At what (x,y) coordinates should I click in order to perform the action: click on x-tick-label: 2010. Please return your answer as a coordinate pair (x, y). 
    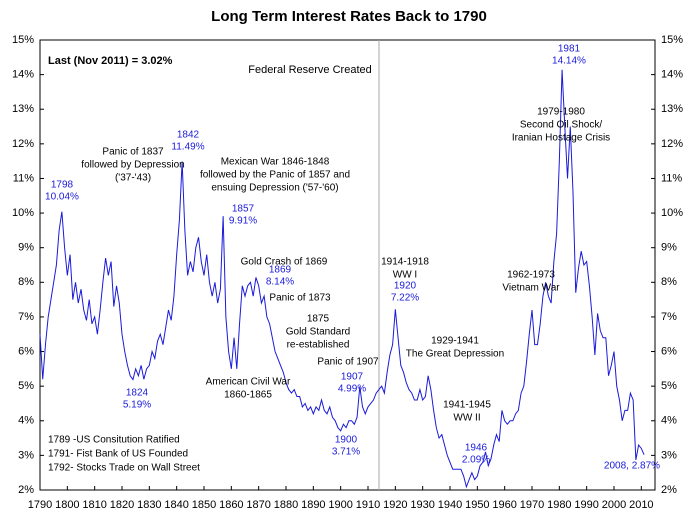
    Looking at the image, I should click on (641, 505).